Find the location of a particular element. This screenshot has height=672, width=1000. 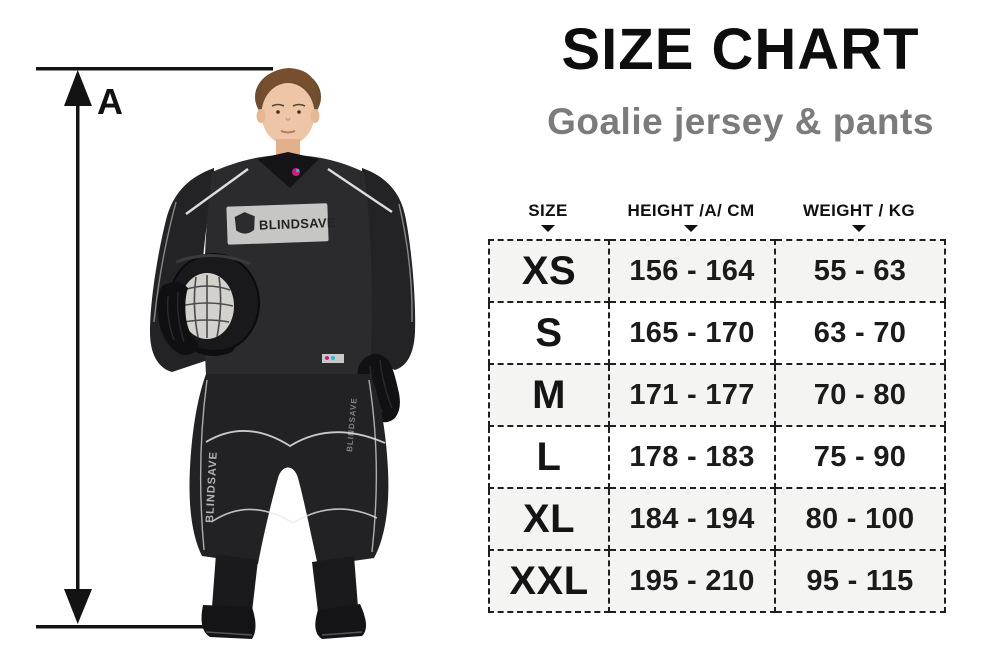

page-subtitle: Goalie jersey & pants is located at coordinates (740, 121).